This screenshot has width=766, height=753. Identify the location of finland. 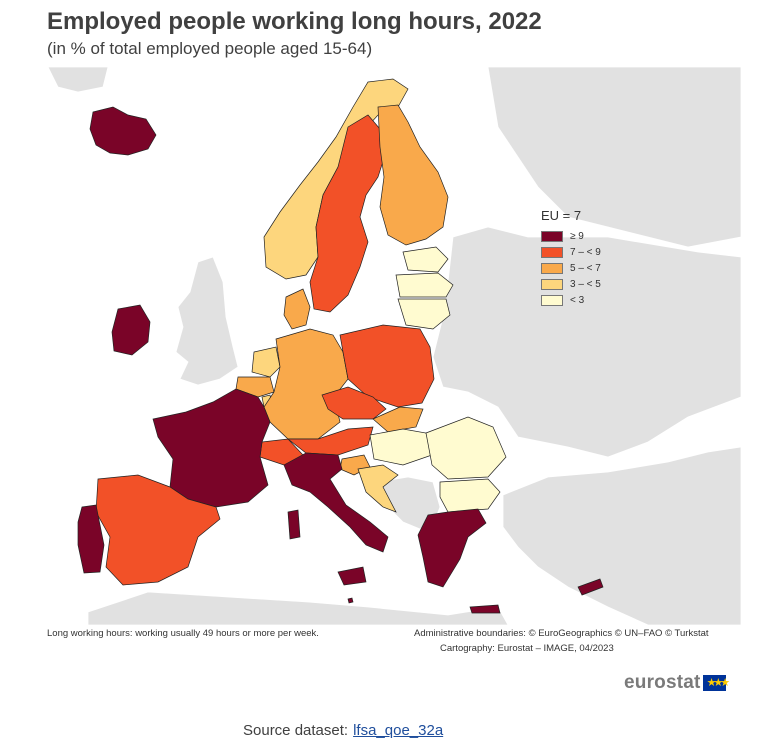
(413, 175).